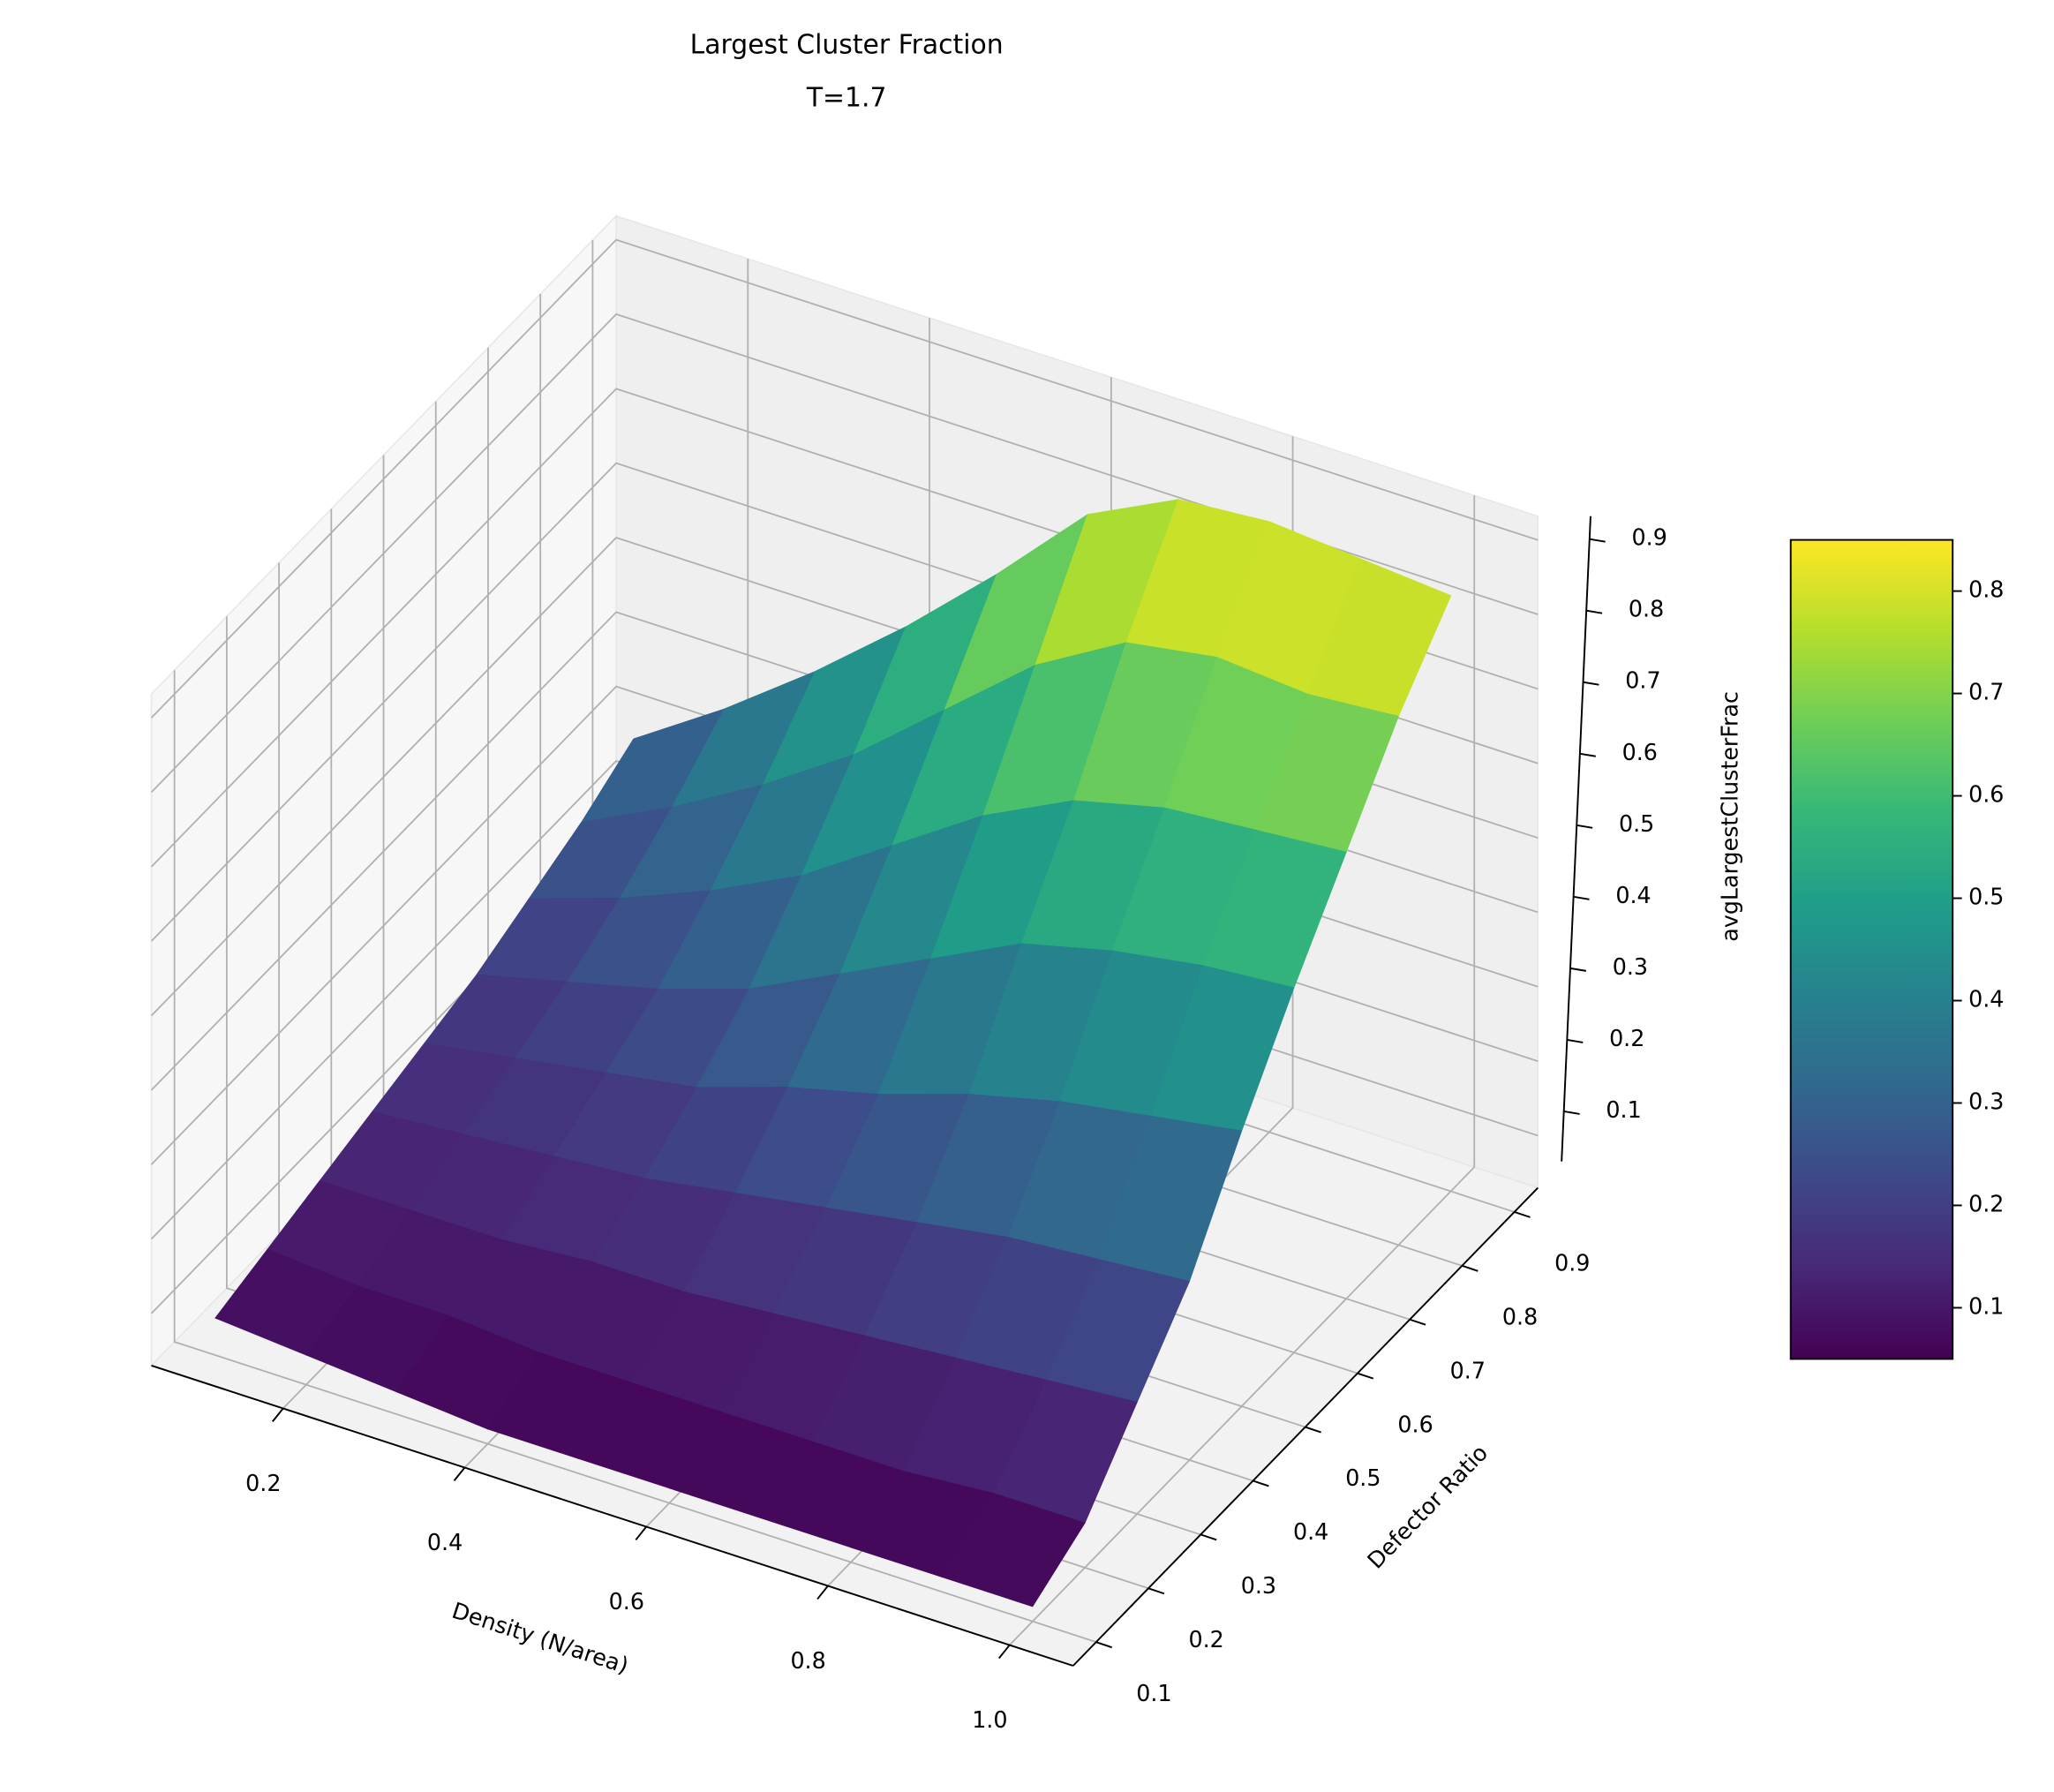 Image resolution: width=2054 pixels, height=1792 pixels. Describe the element at coordinates (445, 1542) in the screenshot. I see `x-tick-label: 0.4` at that location.